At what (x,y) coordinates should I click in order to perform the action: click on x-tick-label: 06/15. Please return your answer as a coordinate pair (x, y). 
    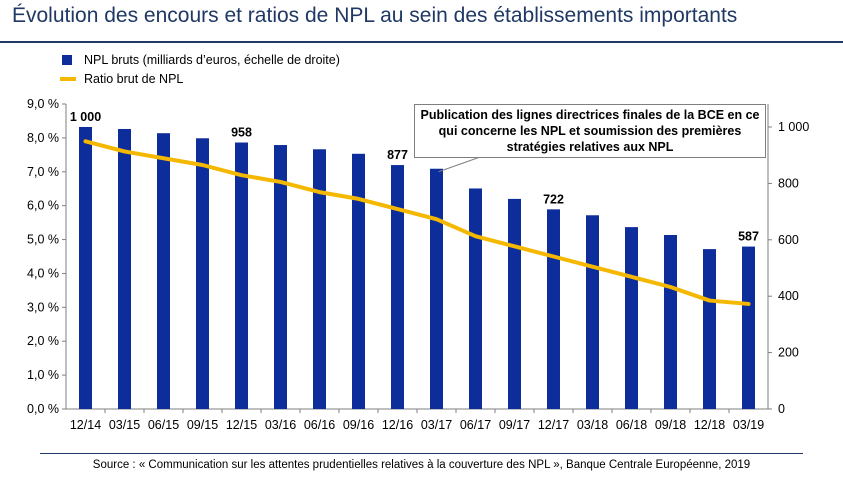
    Looking at the image, I should click on (163, 425).